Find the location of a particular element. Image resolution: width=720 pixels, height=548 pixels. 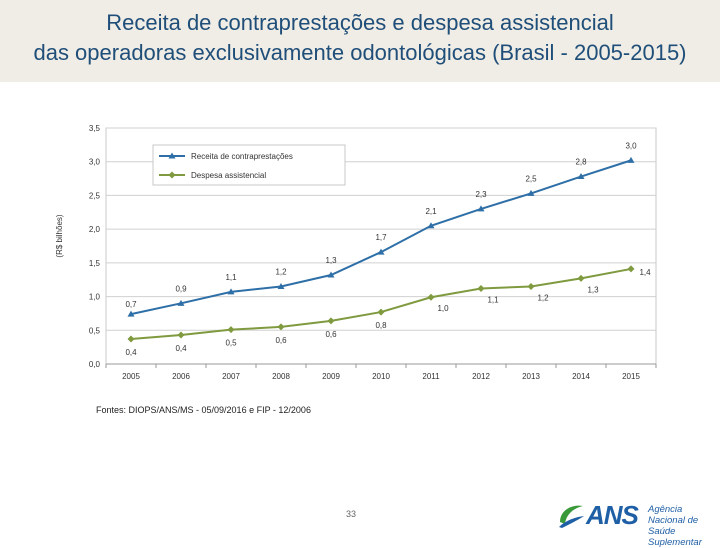

y-tick-label: 1,5 is located at coordinates (95, 263).